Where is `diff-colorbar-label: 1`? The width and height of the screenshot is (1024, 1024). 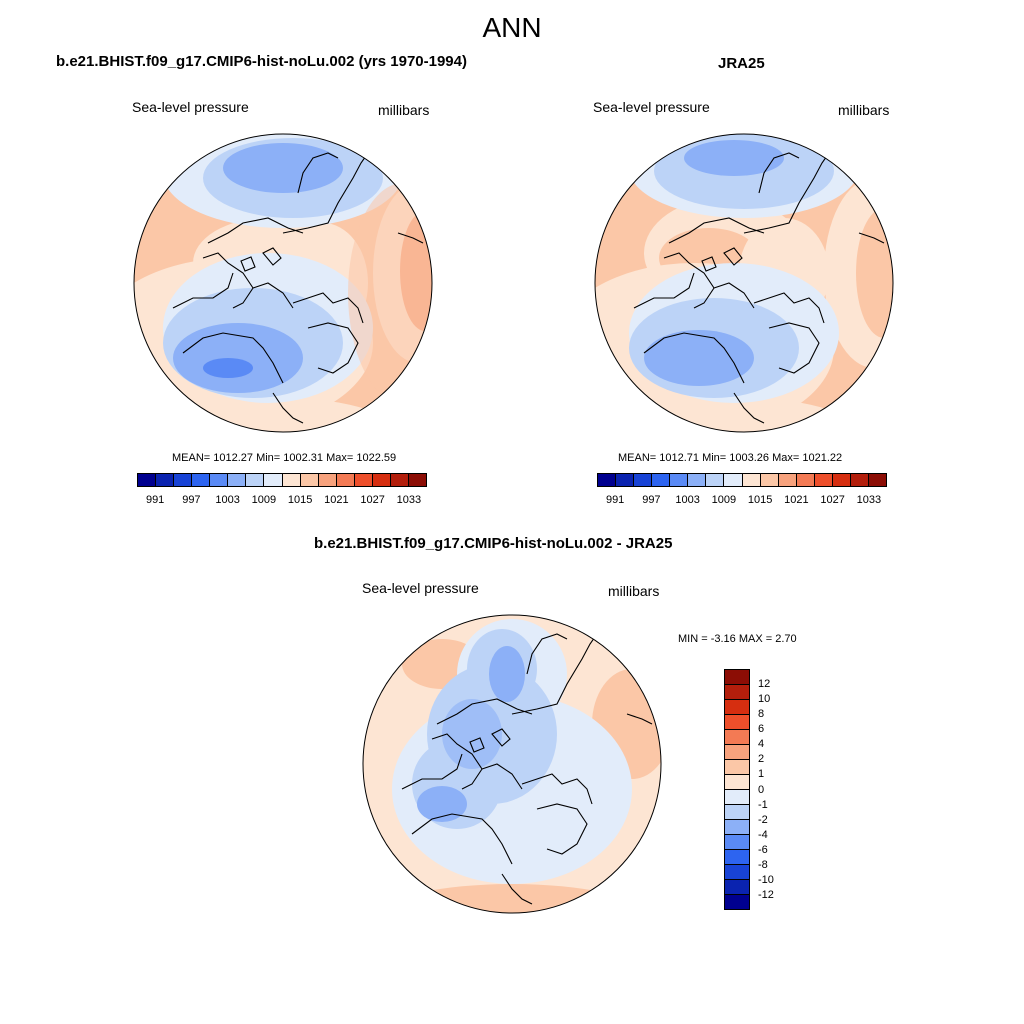 diff-colorbar-label: 1 is located at coordinates (761, 774).